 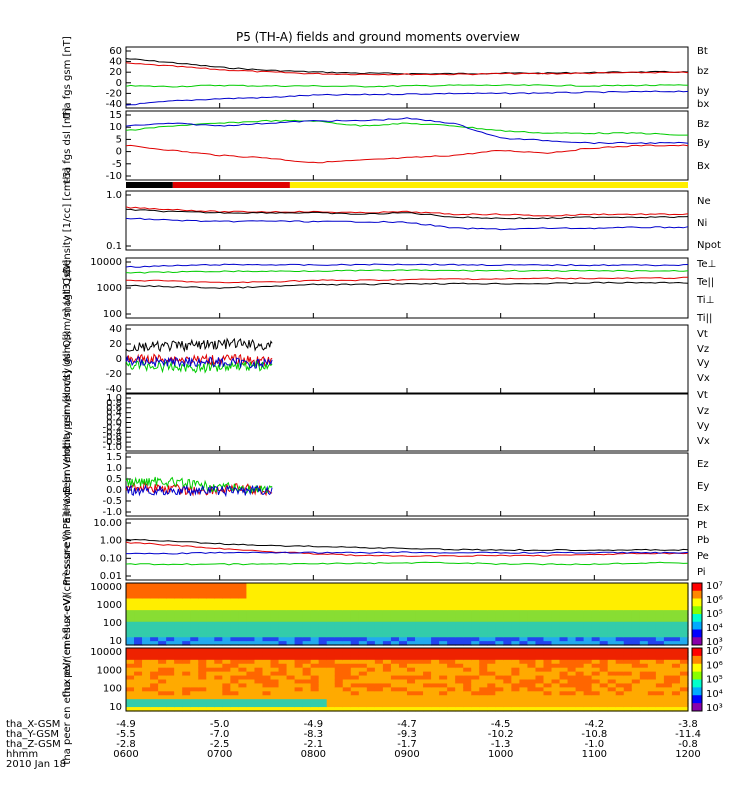 I want to click on y-tick-label: 0, so click(x=119, y=83).